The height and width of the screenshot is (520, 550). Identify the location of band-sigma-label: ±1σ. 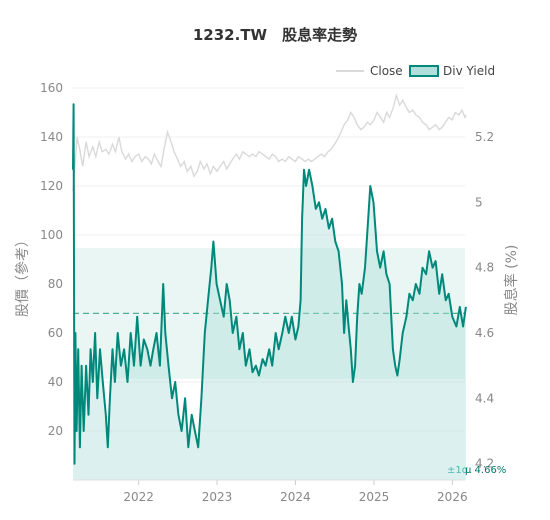
(458, 470).